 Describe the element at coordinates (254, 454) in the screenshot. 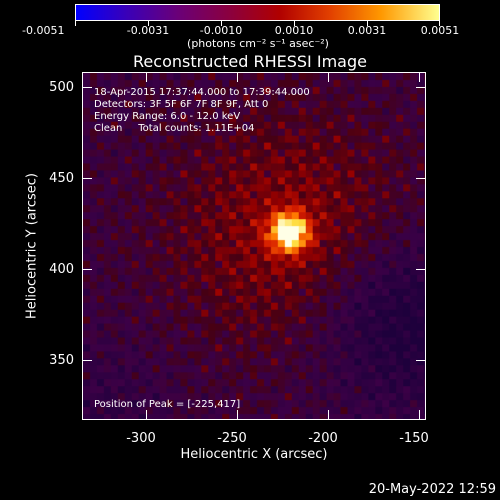

I see `x-axis-label: Heliocentric X (arcsec)` at that location.